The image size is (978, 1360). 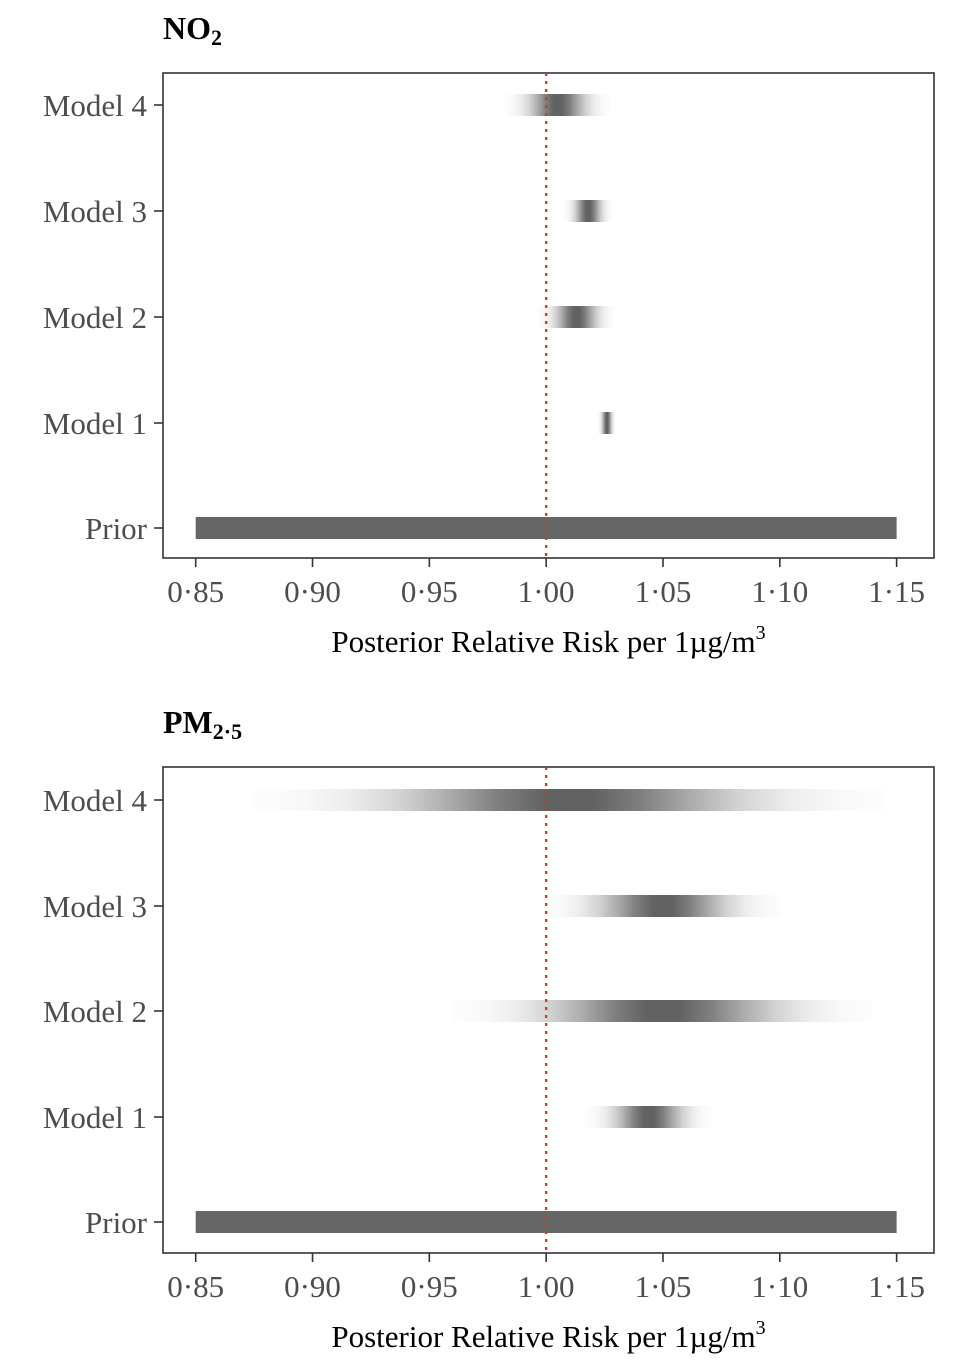 I want to click on panel-title-subscript: 2·5, so click(x=227, y=731).